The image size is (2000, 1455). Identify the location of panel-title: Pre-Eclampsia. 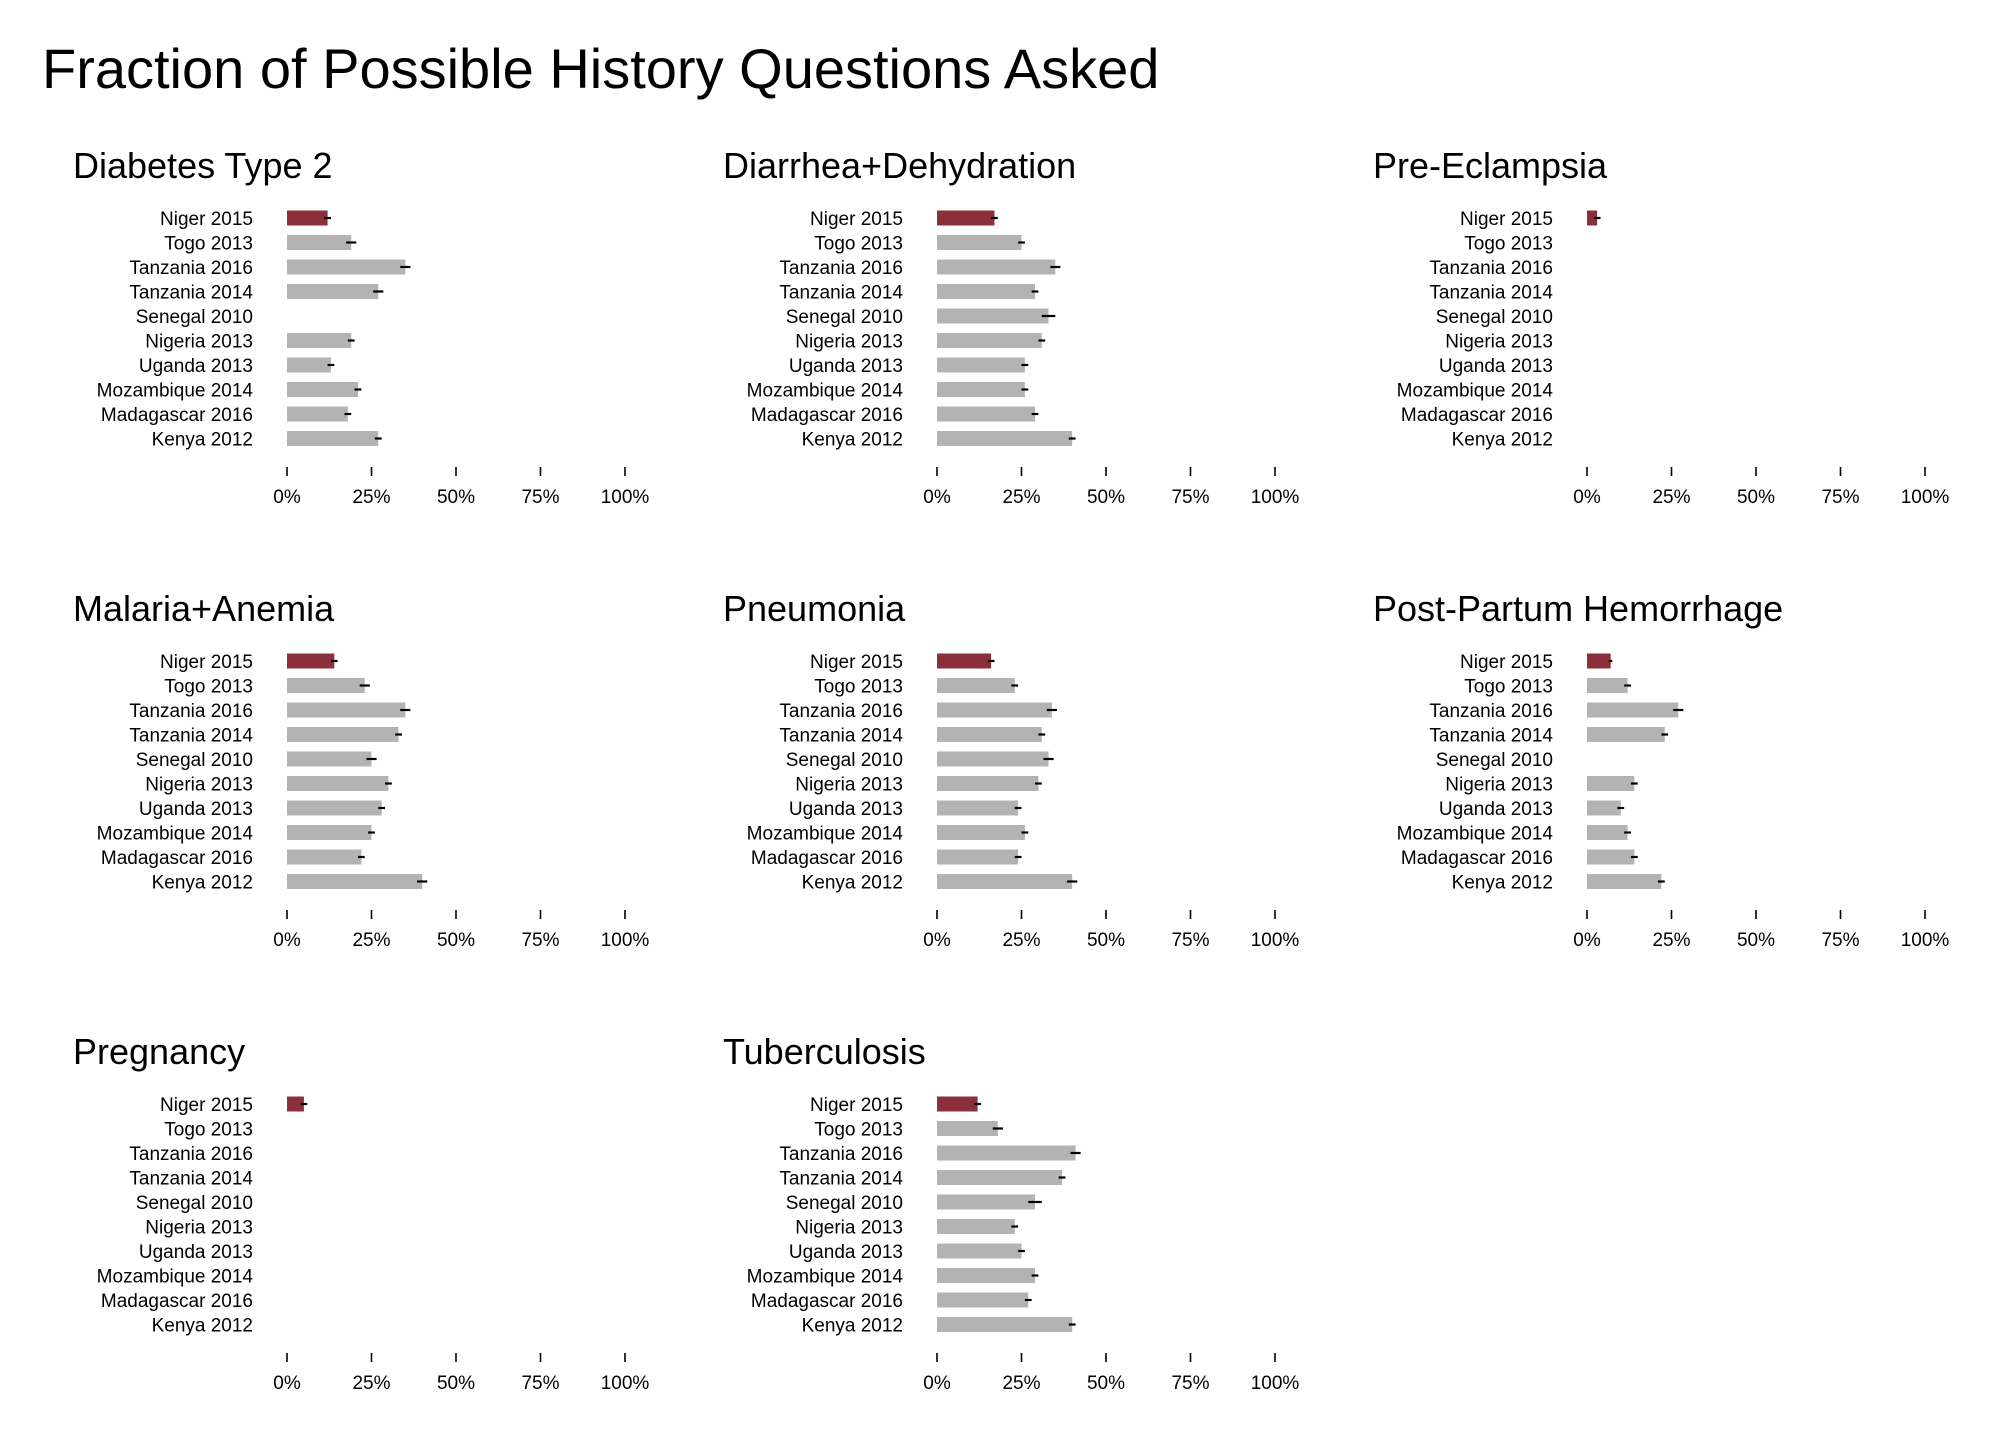
(1490, 165).